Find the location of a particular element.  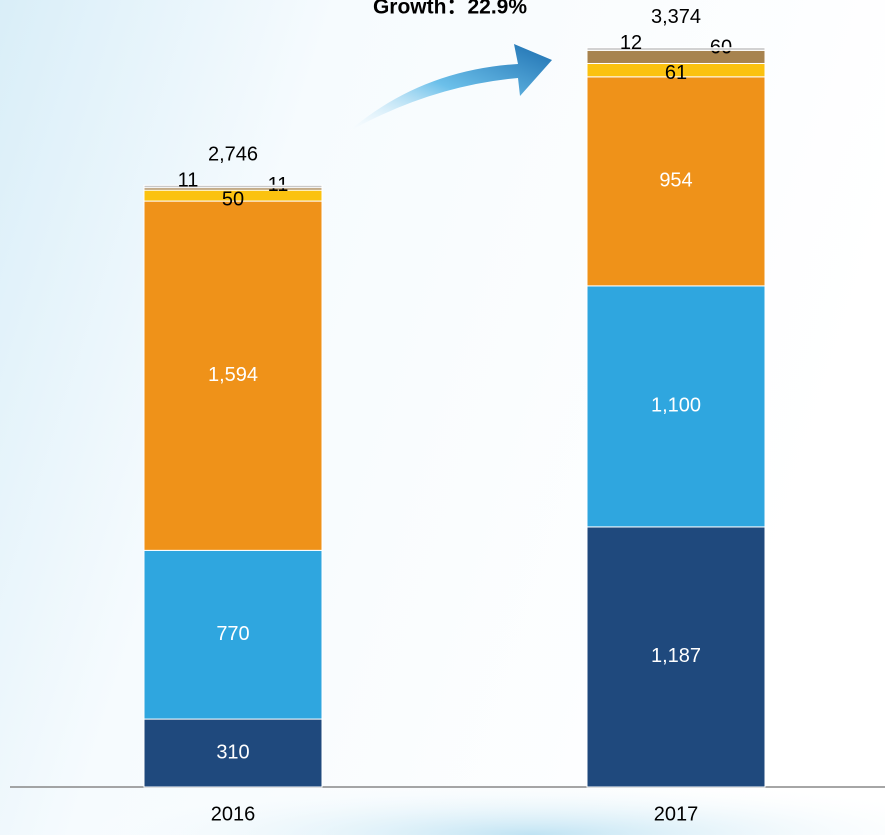

value-label: 50 is located at coordinates (233, 199).